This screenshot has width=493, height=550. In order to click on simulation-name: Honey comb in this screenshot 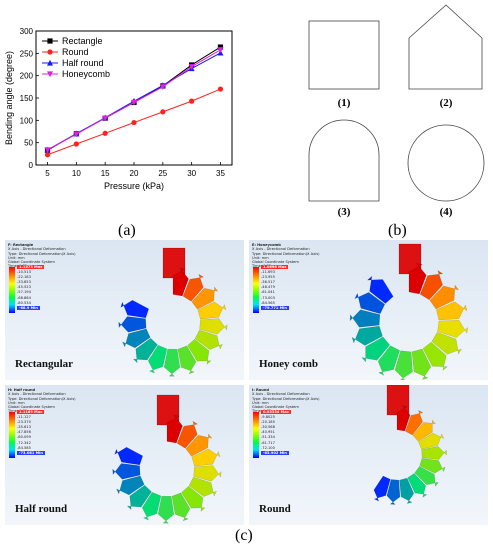, I will do `click(288, 364)`.